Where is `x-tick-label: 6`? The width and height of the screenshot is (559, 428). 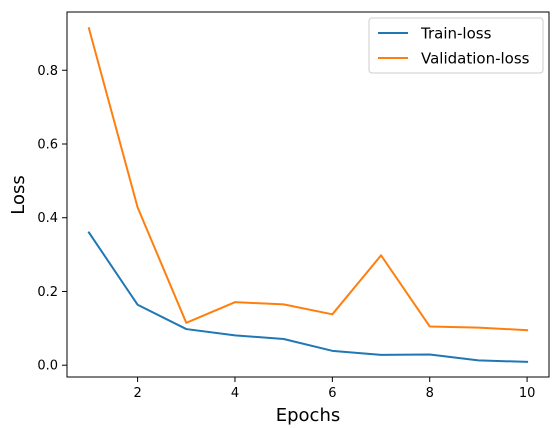 x-tick-label: 6 is located at coordinates (332, 393).